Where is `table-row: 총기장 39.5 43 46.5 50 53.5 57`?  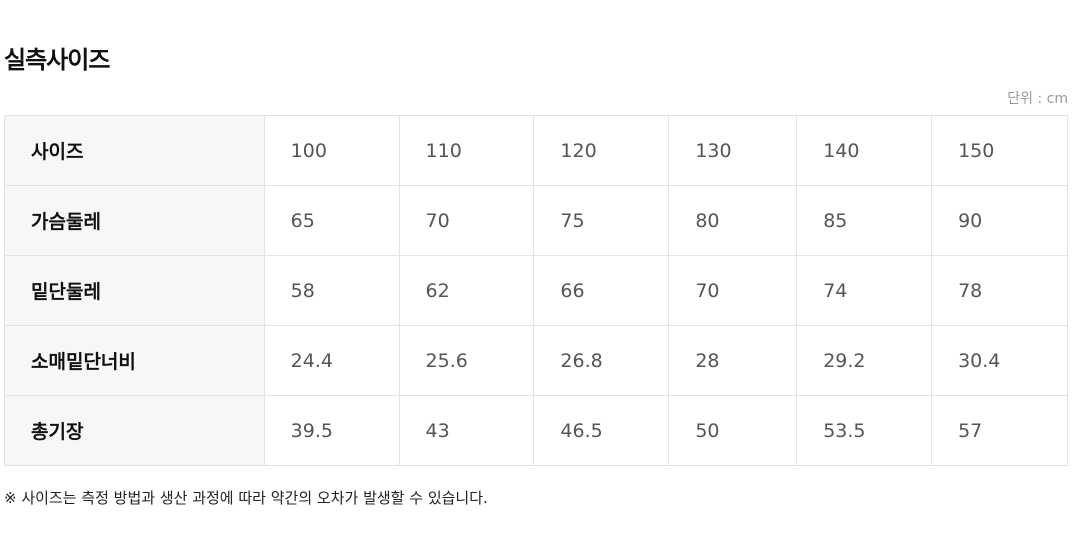 table-row: 총기장 39.5 43 46.5 50 53.5 57 is located at coordinates (536, 430).